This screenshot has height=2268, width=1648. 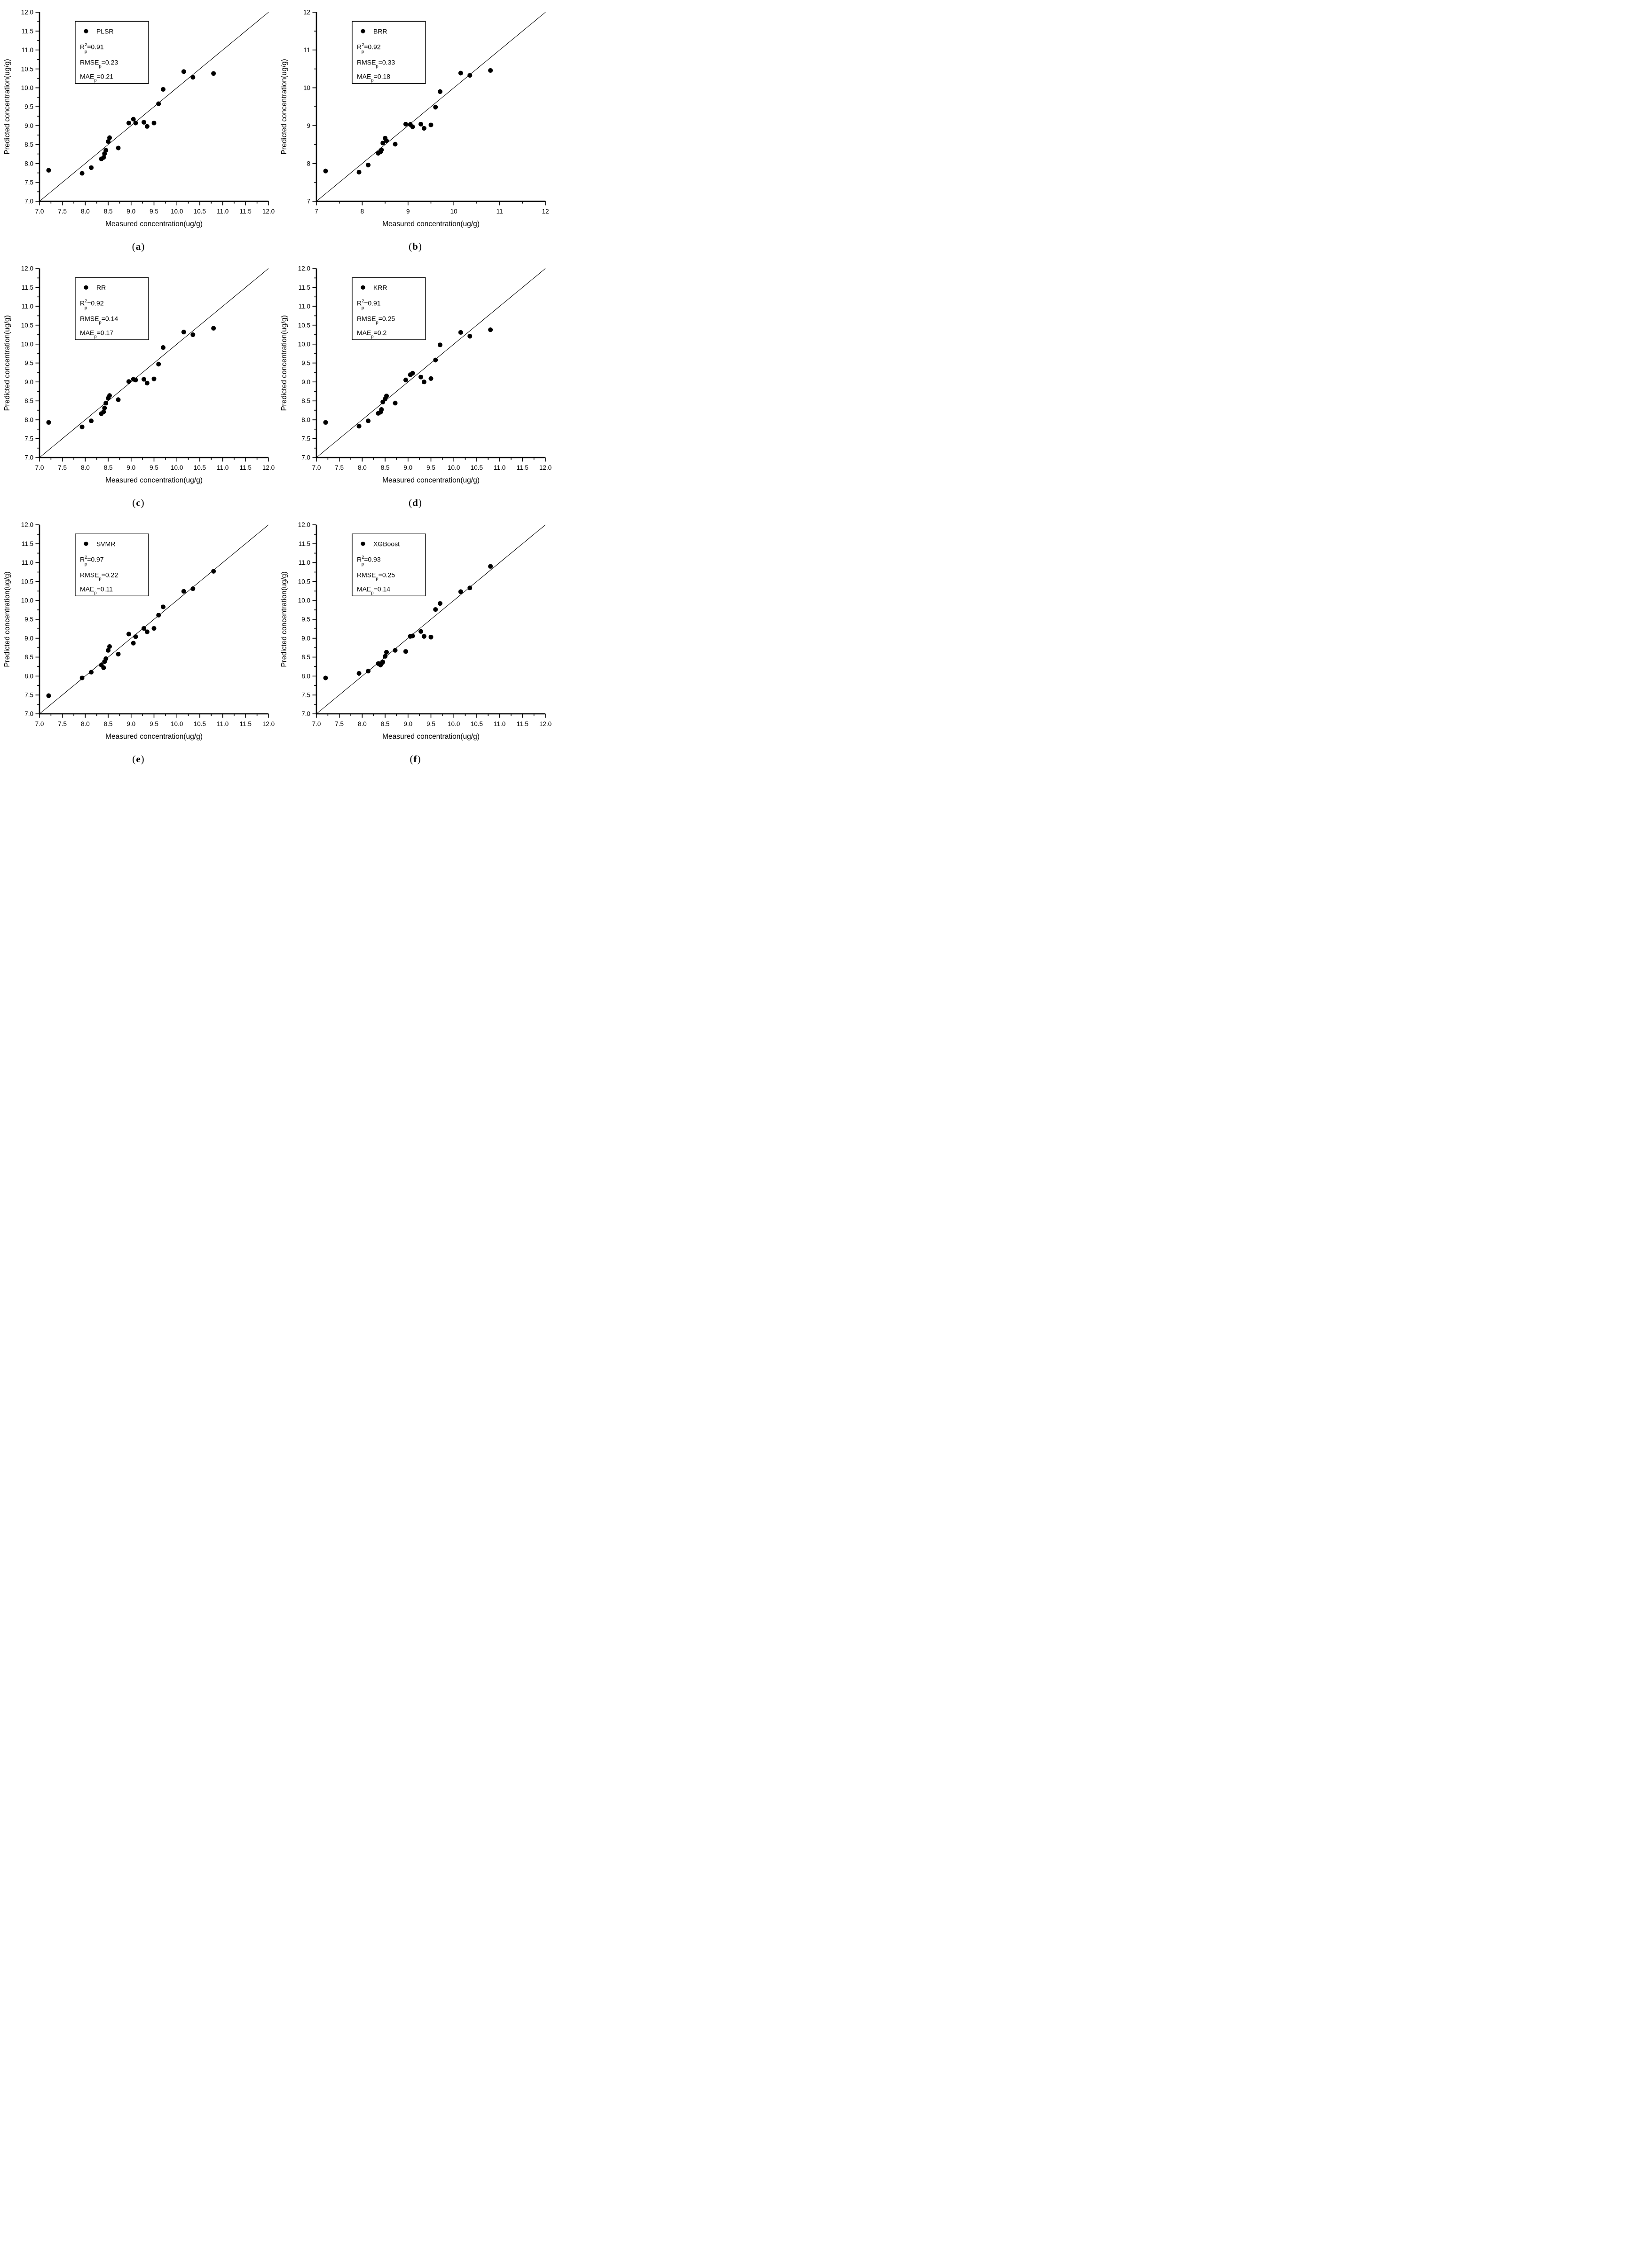 What do you see at coordinates (96, 590) in the screenshot?
I see `legend-stat-mae: MAEp=0.11` at bounding box center [96, 590].